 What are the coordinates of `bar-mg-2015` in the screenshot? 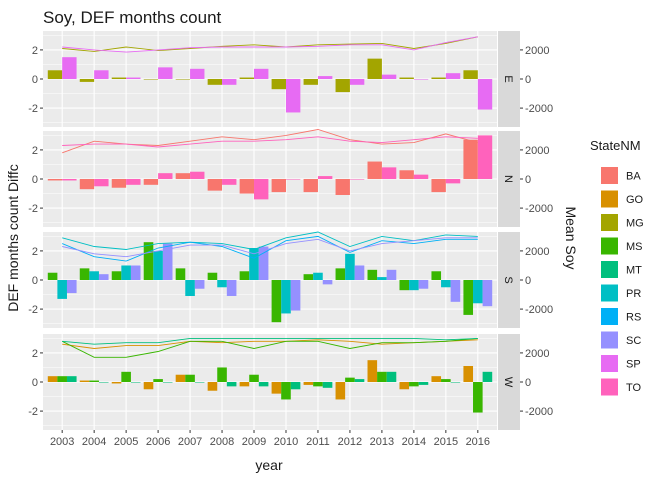 It's located at (438, 78).